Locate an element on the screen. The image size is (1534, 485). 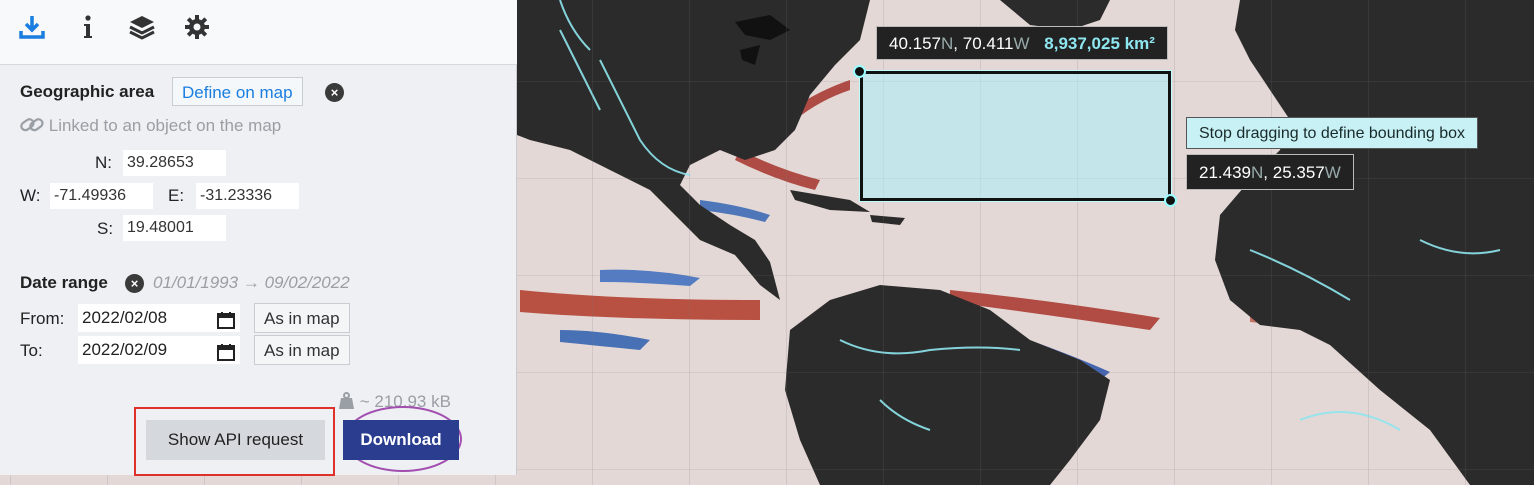
from-date-input: 2022/02/08 is located at coordinates (159, 318).